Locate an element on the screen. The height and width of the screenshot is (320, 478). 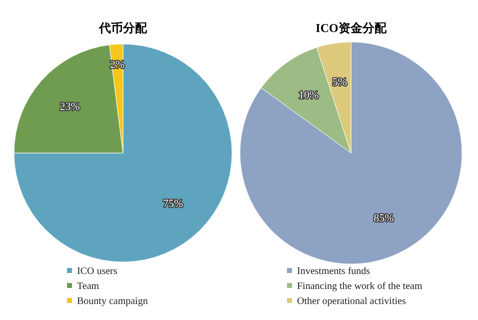
legend-label: Financing the work of the team is located at coordinates (359, 286).